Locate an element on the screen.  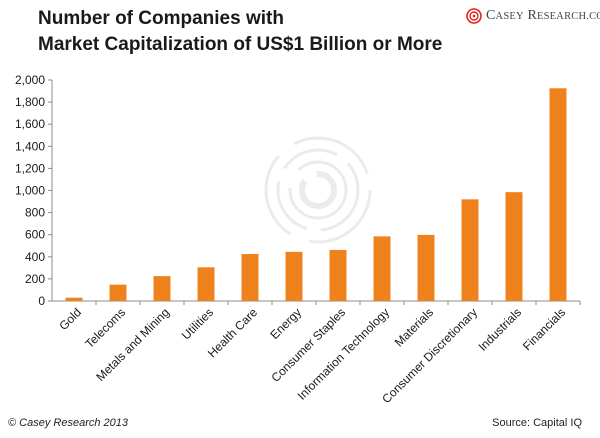
watermark-swirl-icon is located at coordinates (318, 190).